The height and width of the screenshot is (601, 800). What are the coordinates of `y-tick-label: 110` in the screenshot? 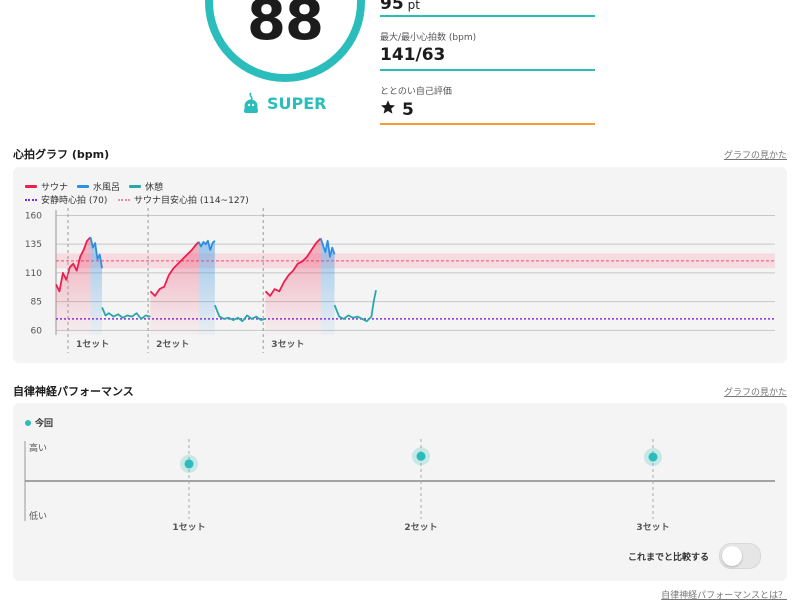 It's located at (33, 274).